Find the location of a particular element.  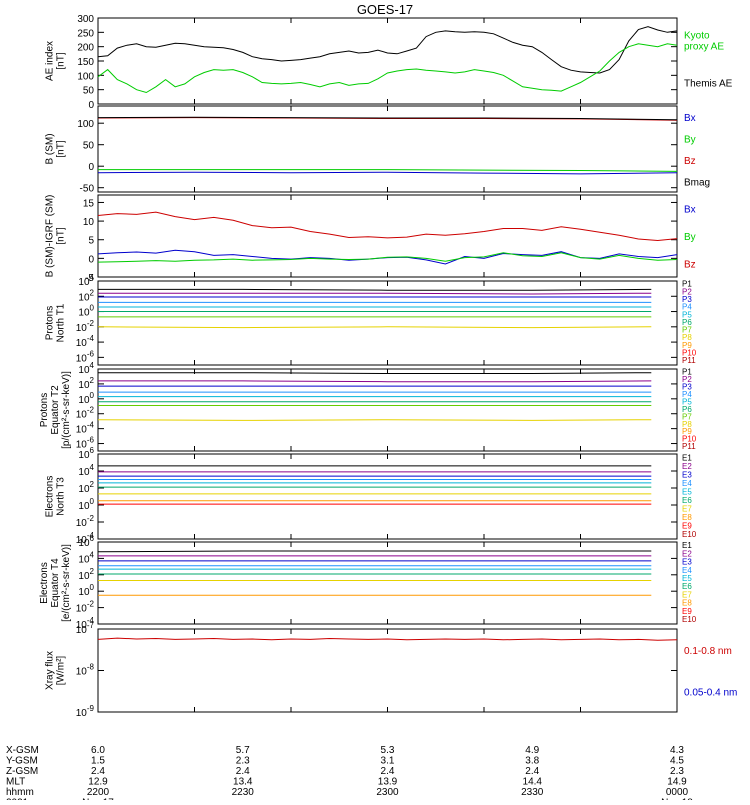

ephemeris-value: 2330 is located at coordinates (532, 792).